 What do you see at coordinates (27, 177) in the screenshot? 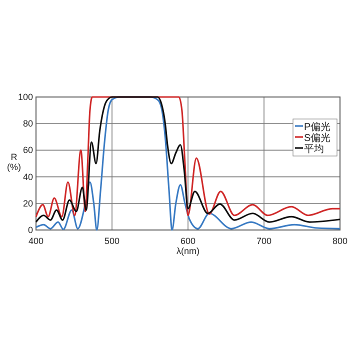
I see `y-tick-label: 40` at bounding box center [27, 177].